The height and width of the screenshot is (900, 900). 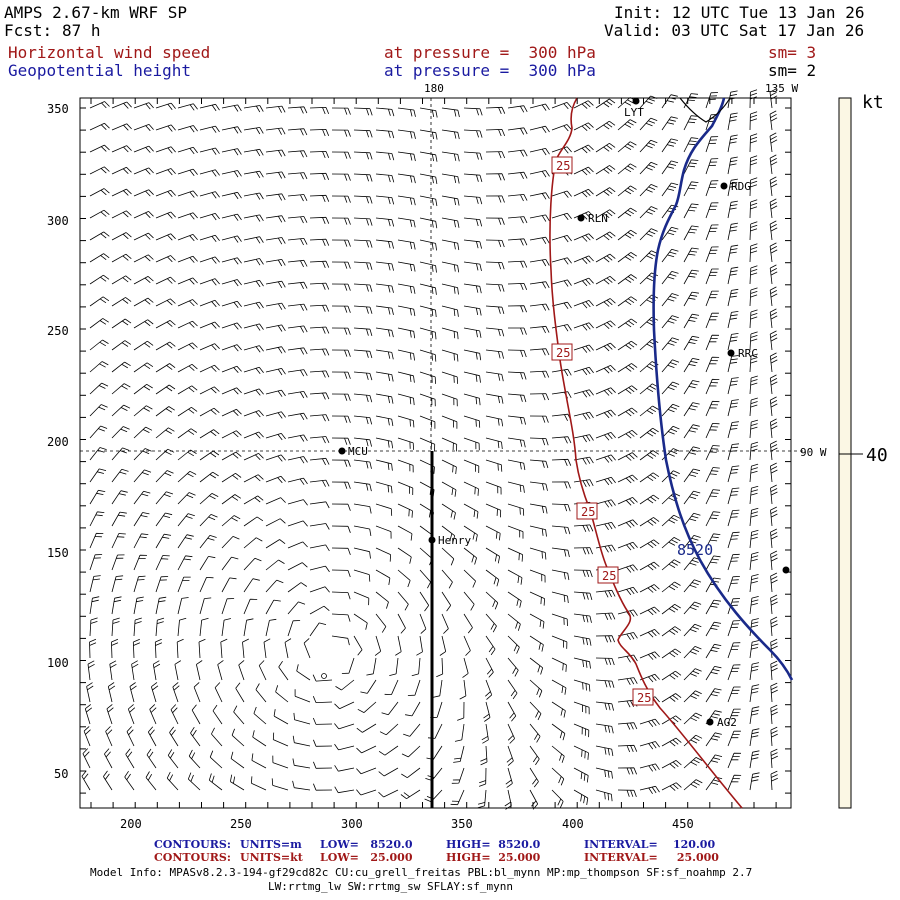 I want to click on station-henry: Henry, so click(x=449, y=540).